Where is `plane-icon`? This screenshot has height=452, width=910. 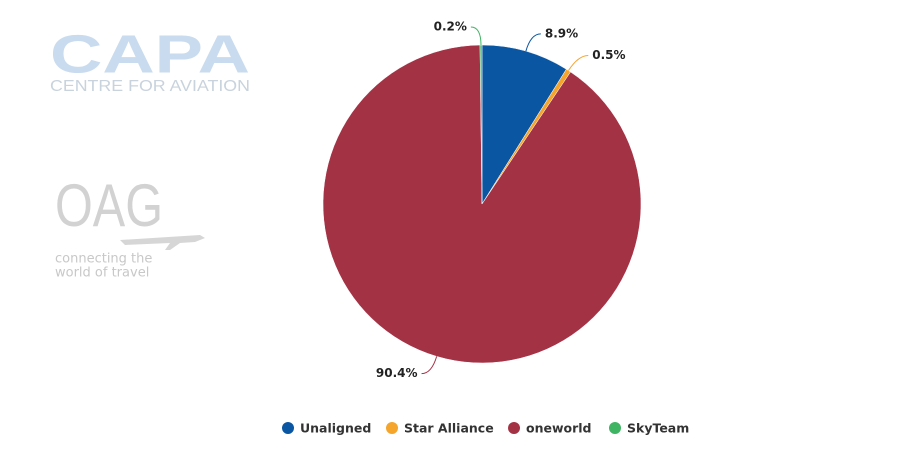
plane-icon is located at coordinates (162, 242).